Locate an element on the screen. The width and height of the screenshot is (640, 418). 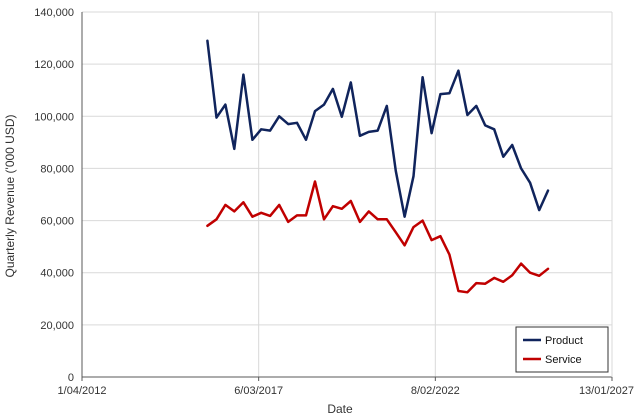
y-tick-label: 40,000 is located at coordinates (57, 274).